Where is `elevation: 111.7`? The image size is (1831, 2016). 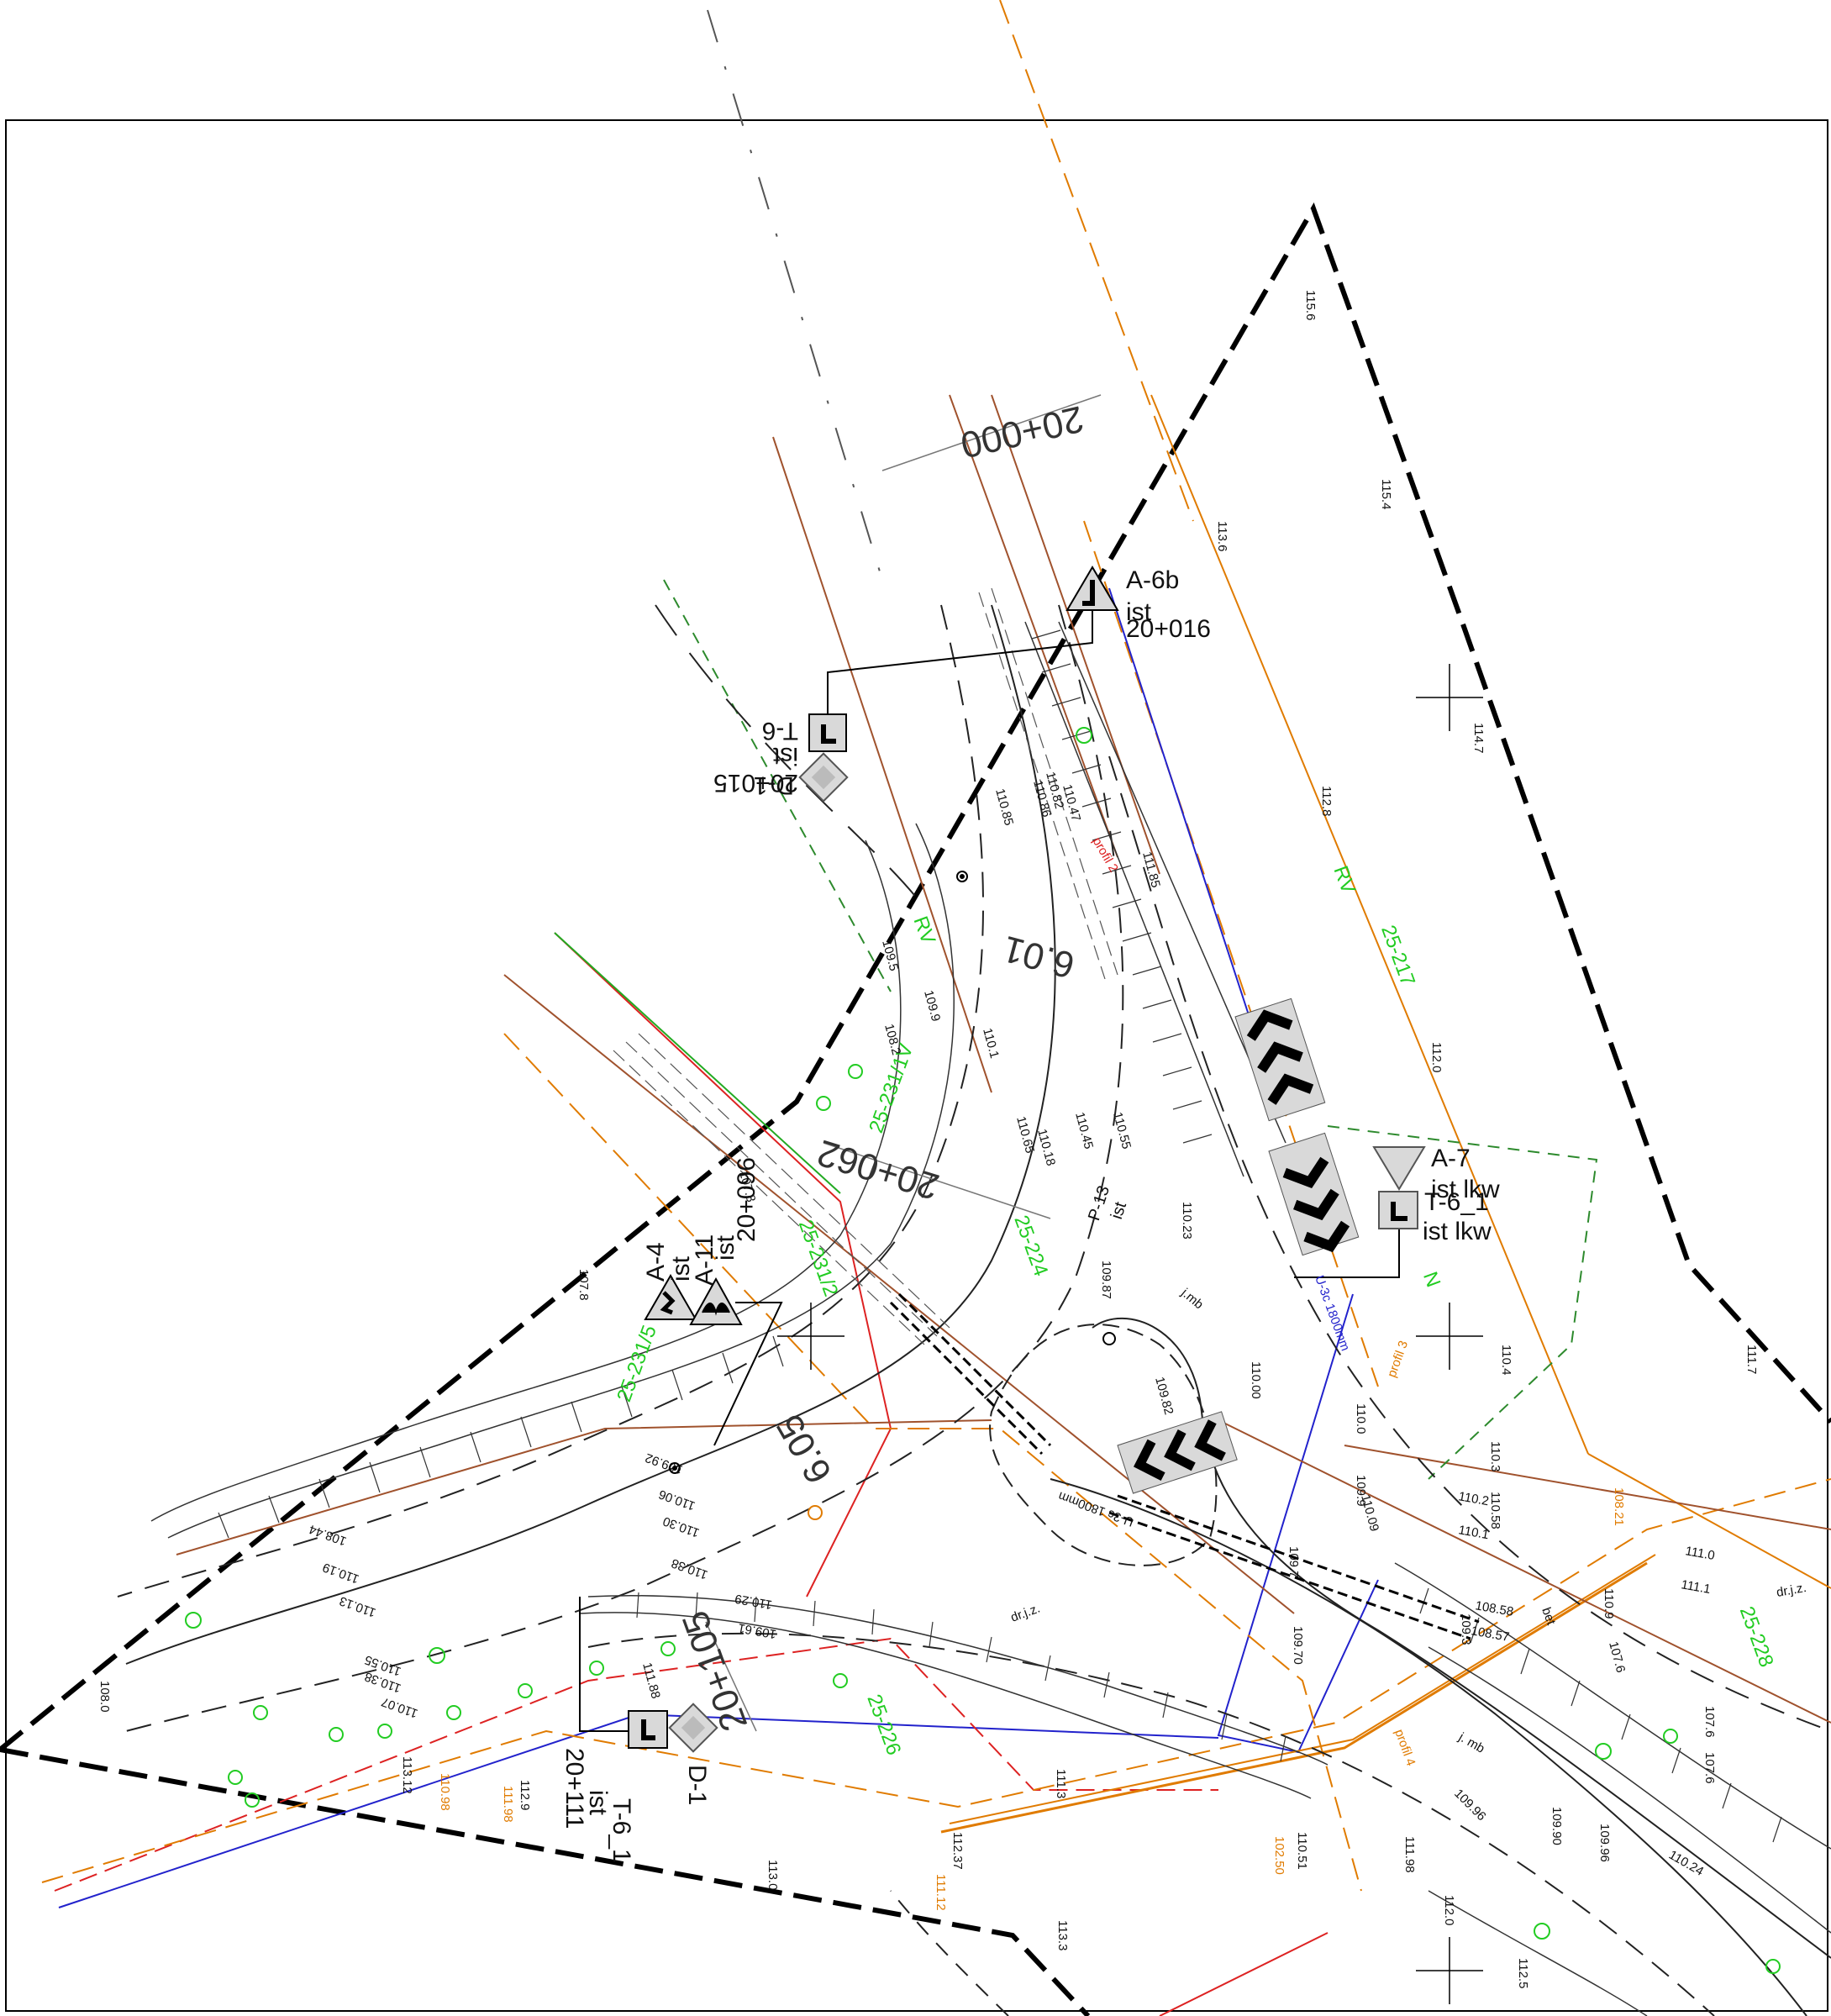
elevation: 111.7 is located at coordinates (1751, 1360).